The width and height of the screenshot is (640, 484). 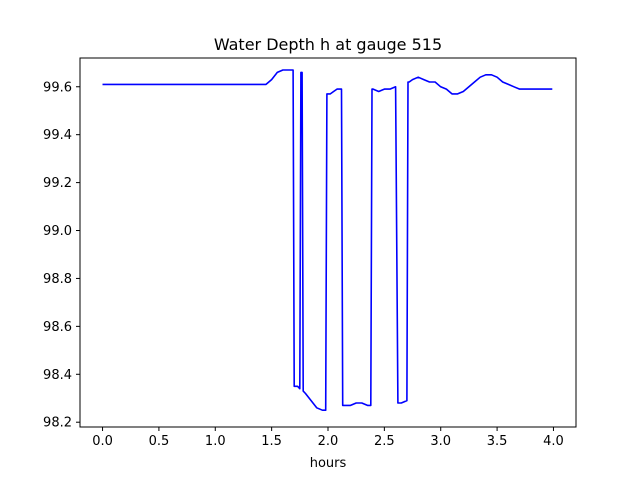 What do you see at coordinates (328, 44) in the screenshot?
I see `chart-title: Water Depth h at gauge 515` at bounding box center [328, 44].